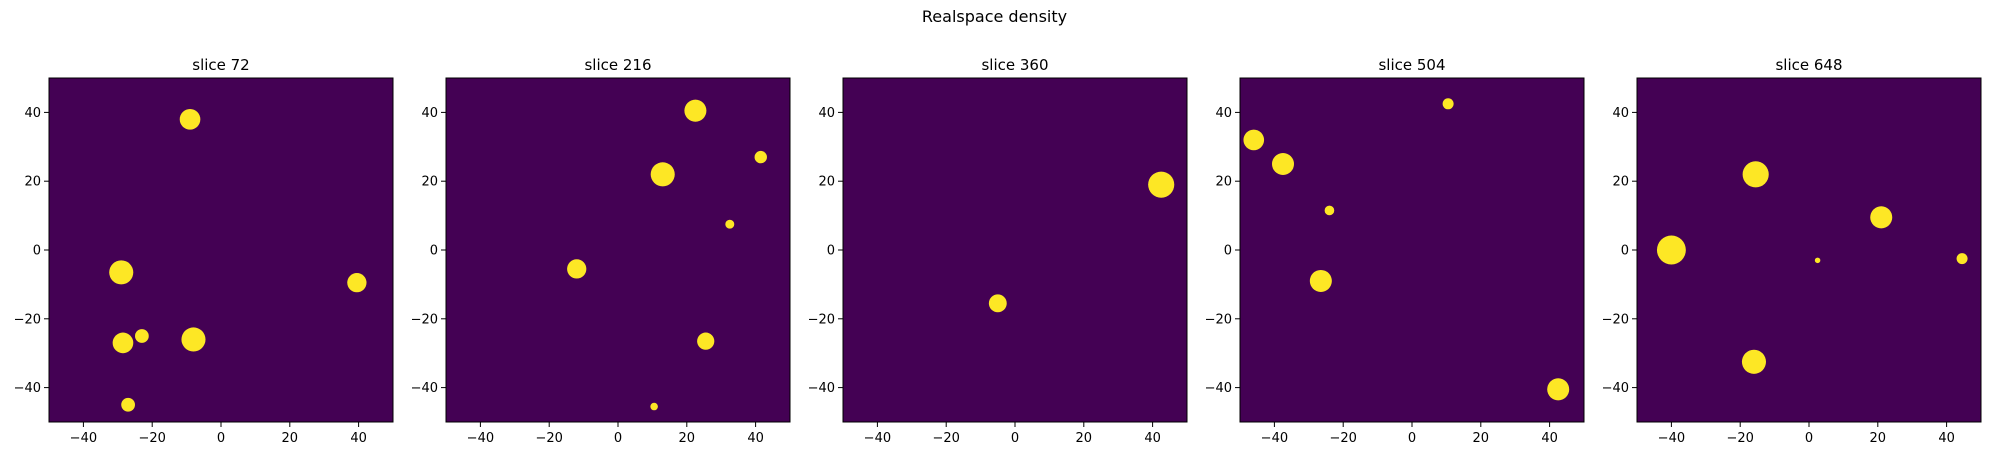 This screenshot has height=455, width=1989. I want to click on subplot-title: slice 72, so click(220, 65).